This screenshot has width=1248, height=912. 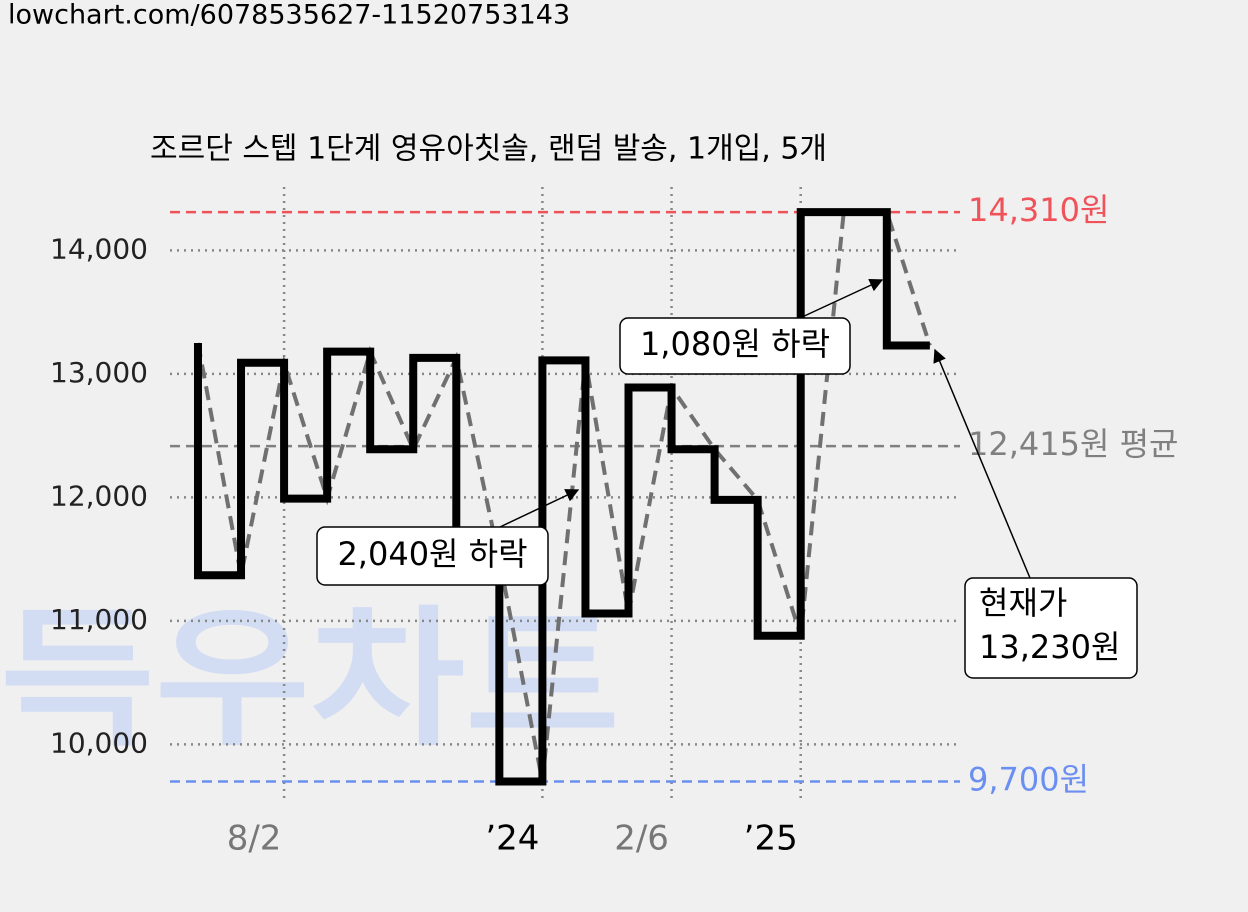 I want to click on reference-label: 14,310원, so click(x=1038, y=210).